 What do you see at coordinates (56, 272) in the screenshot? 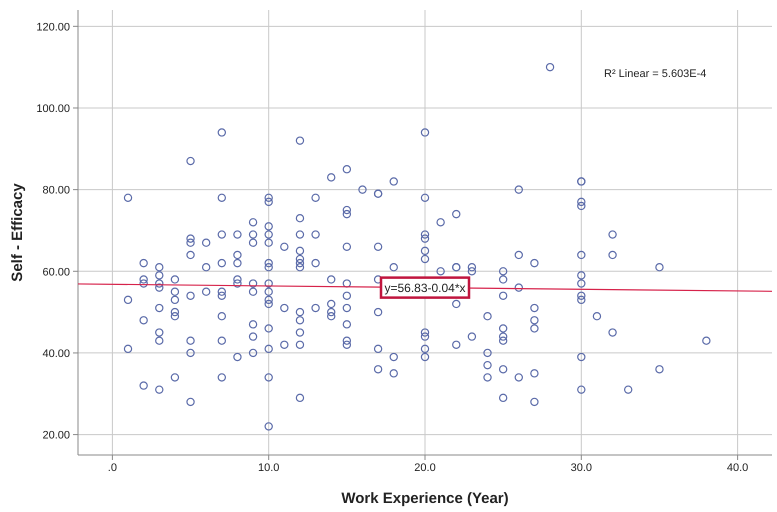
I see `y-tick-label: 60.00` at bounding box center [56, 272].